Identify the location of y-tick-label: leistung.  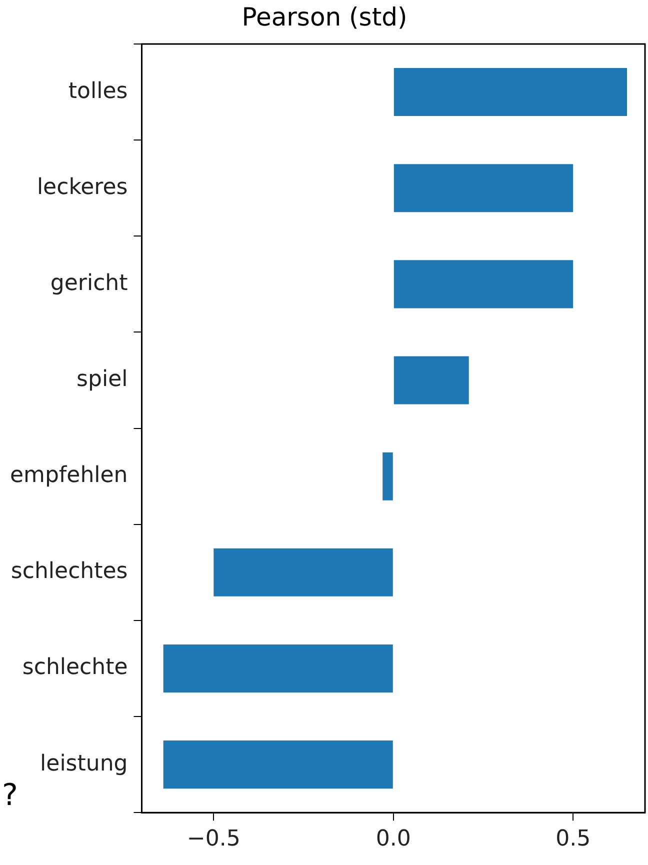
(84, 763).